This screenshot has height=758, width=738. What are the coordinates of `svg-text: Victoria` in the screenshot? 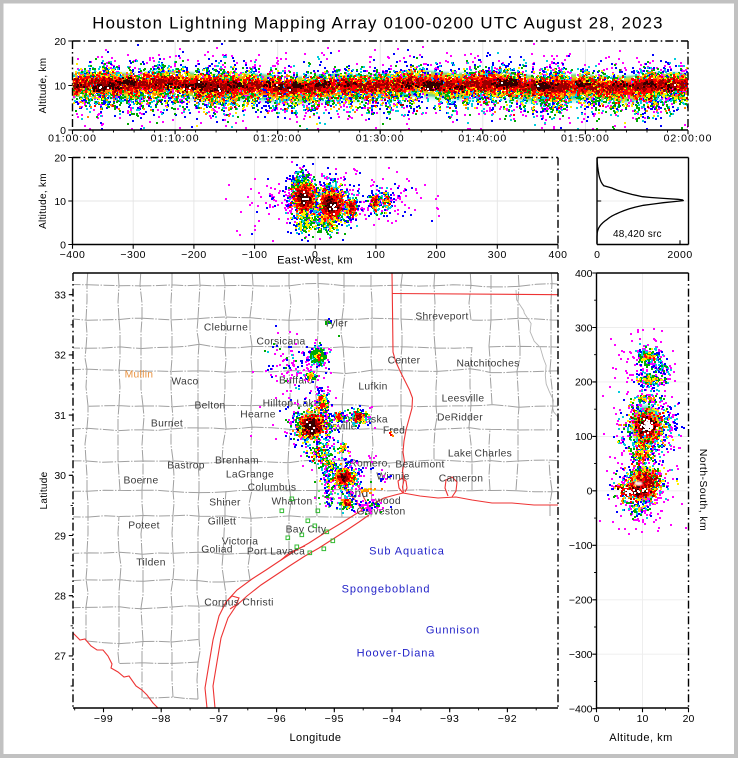 It's located at (240, 542).